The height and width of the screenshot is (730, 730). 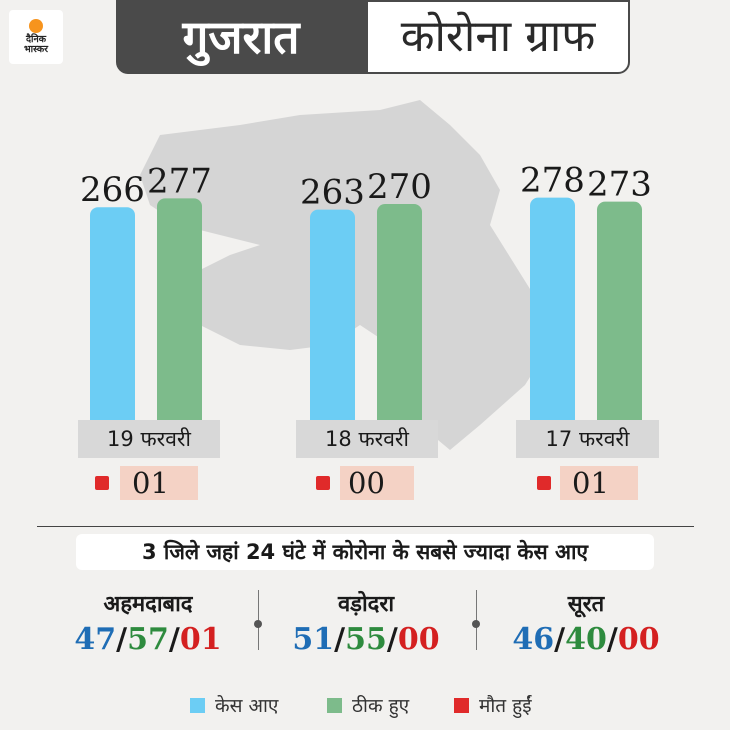 I want to click on district-recovered: 57, so click(x=148, y=639).